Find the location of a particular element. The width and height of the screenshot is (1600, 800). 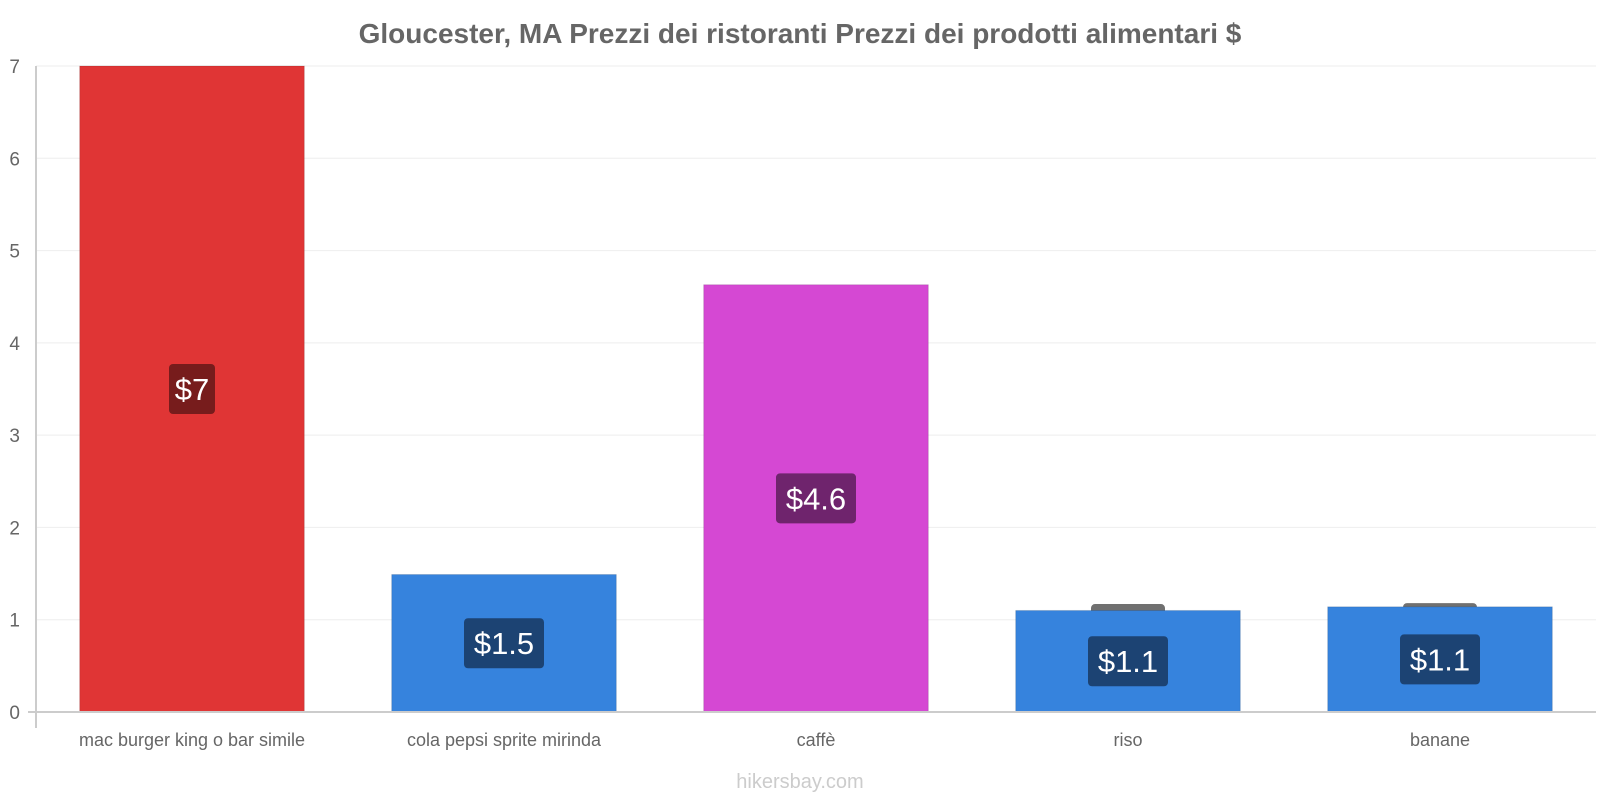

data-label: $7 is located at coordinates (192, 389).